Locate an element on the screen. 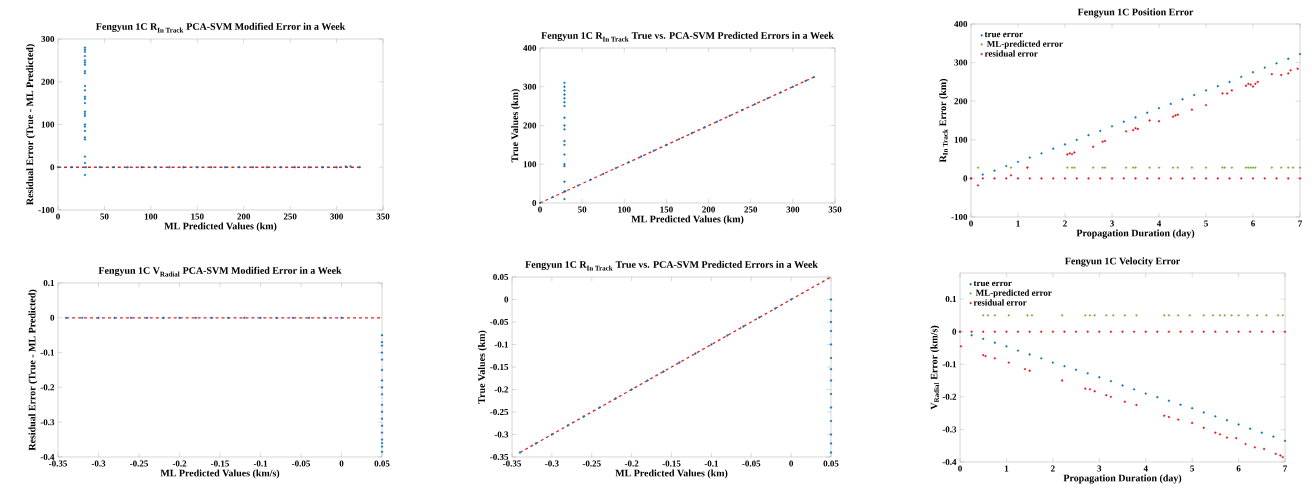 The height and width of the screenshot is (492, 1312). y-tick-label: 0.05 is located at coordinates (501, 277).